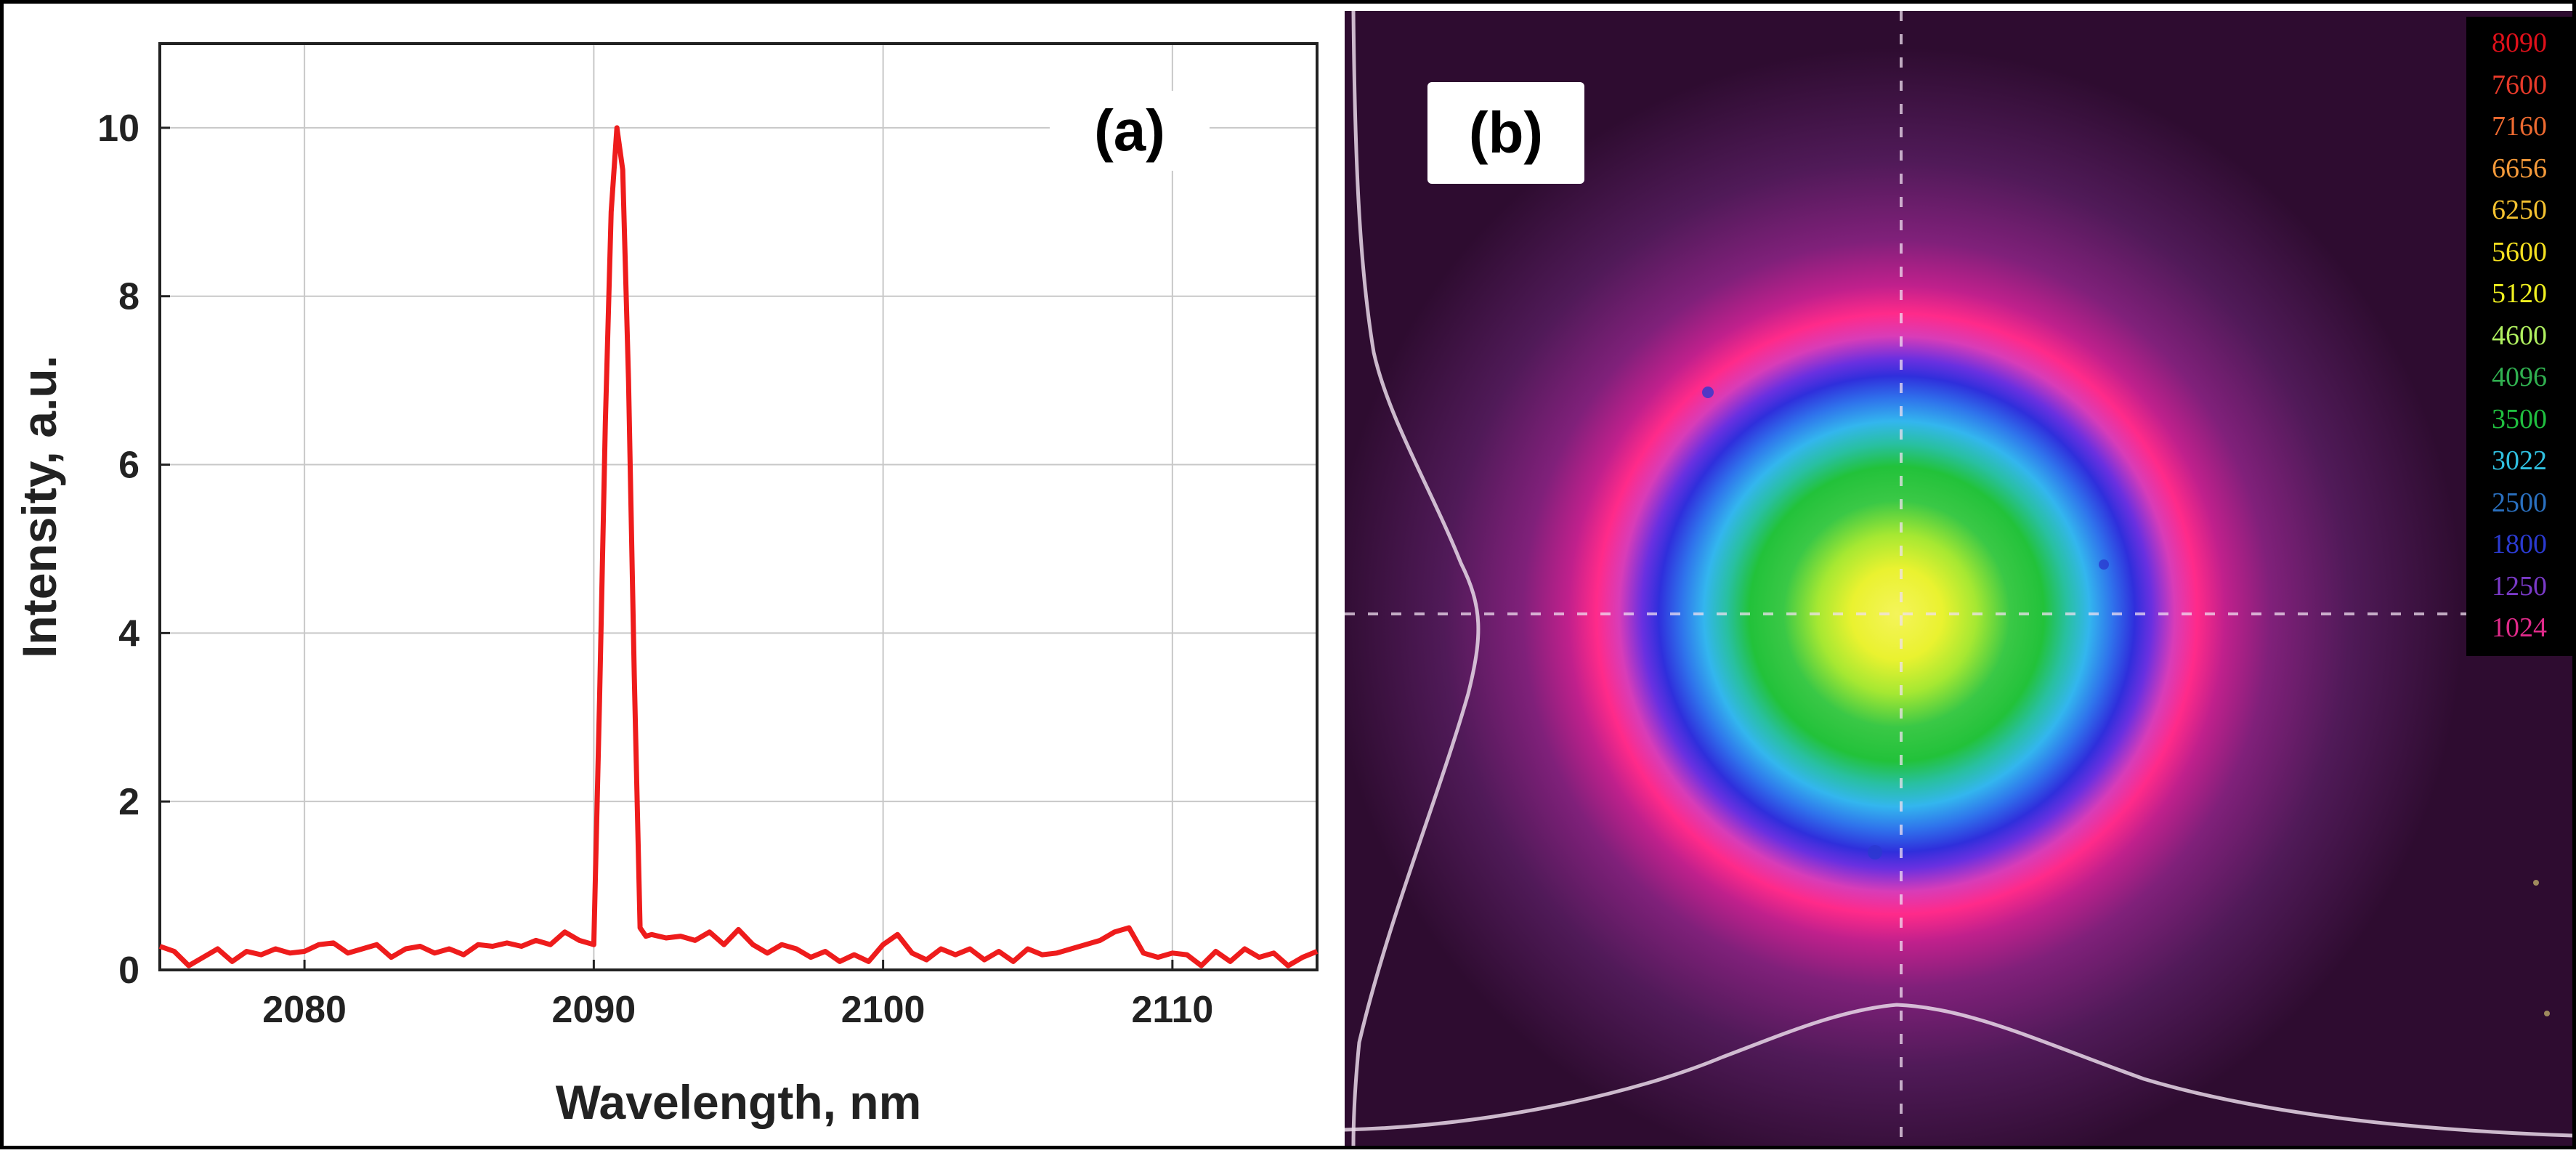 This screenshot has height=1153, width=2576. What do you see at coordinates (594, 1010) in the screenshot?
I see `x-tick-label: 2090` at bounding box center [594, 1010].